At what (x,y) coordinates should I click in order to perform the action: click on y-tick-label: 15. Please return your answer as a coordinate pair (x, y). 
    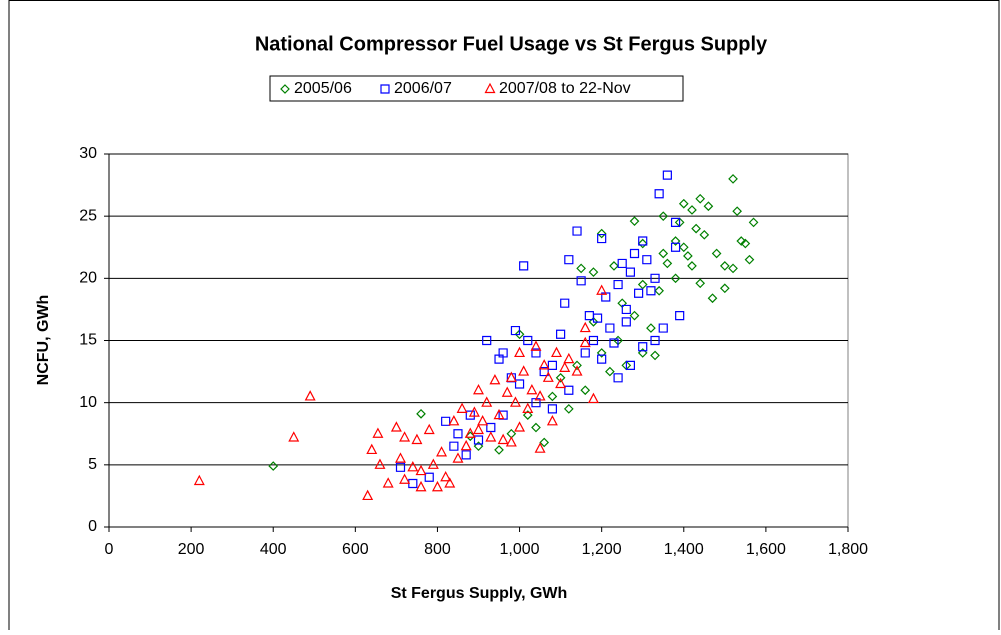
    Looking at the image, I should click on (88, 340).